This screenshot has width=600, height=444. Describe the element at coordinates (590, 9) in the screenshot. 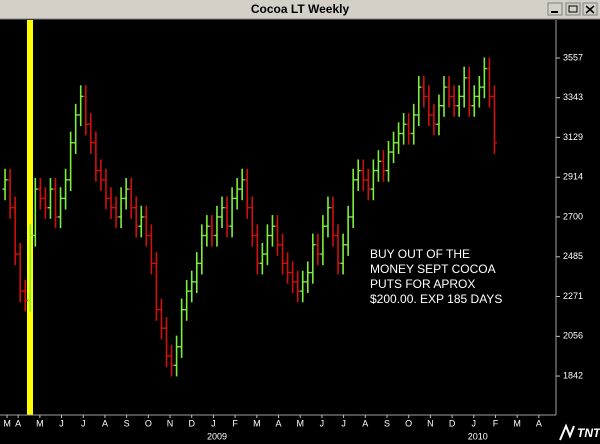

I see `close-icon` at that location.